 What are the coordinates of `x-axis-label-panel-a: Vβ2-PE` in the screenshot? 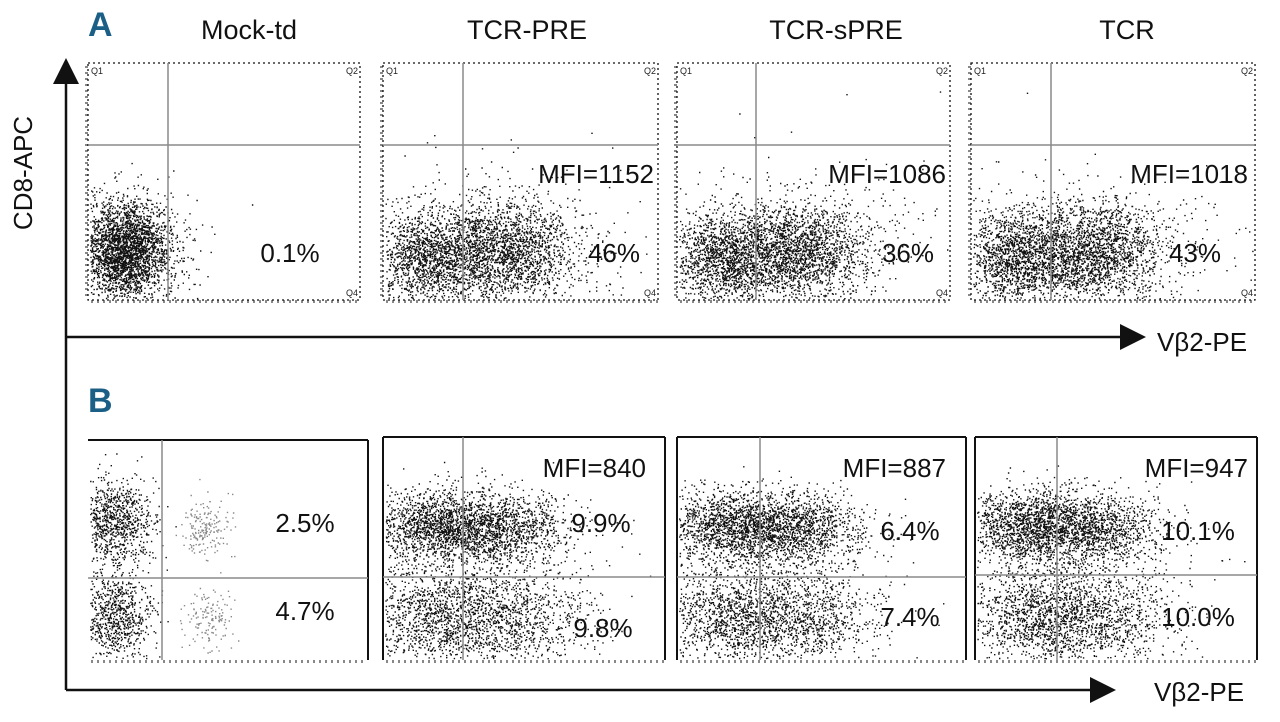 It's located at (1202, 342).